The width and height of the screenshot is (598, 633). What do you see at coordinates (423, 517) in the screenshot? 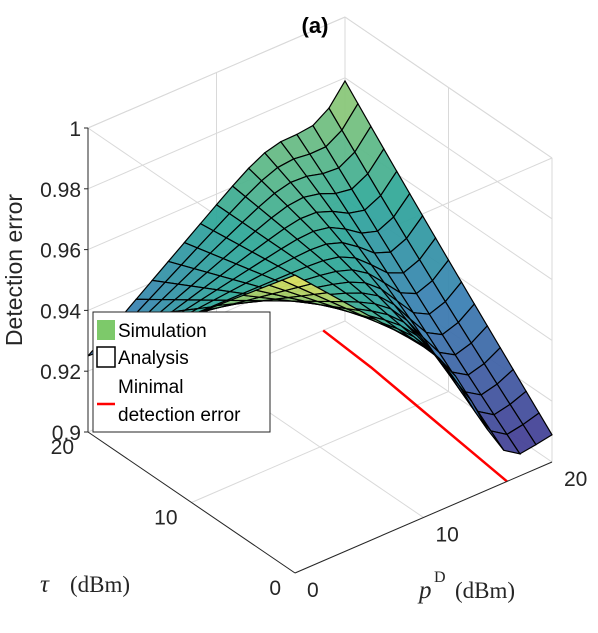
I see `x-axis-line` at bounding box center [423, 517].